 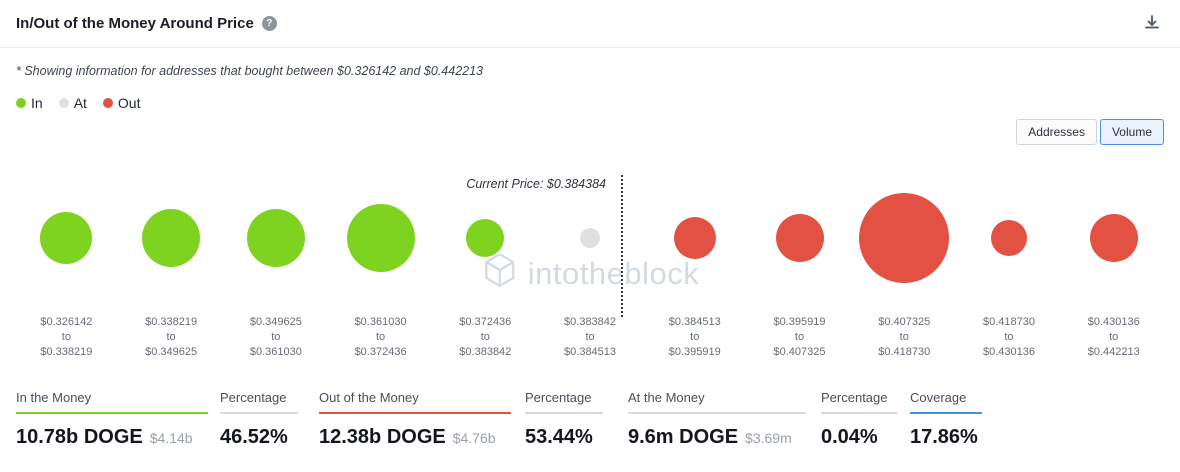 I want to click on legend-item-at: At, so click(x=72, y=103).